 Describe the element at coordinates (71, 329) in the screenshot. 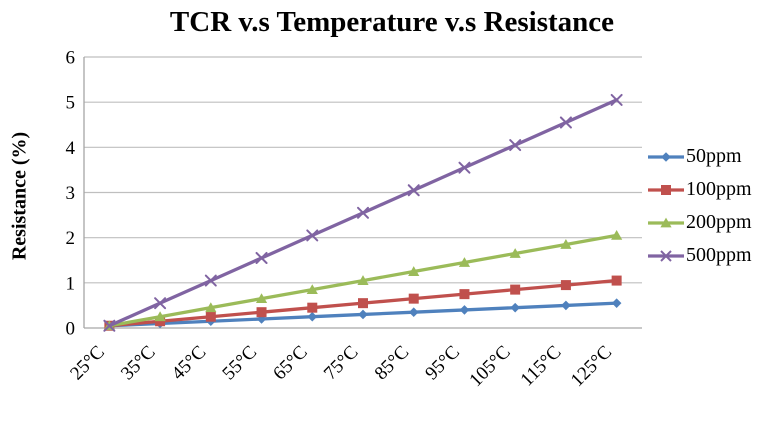

I see `y-tick-label: 0` at that location.